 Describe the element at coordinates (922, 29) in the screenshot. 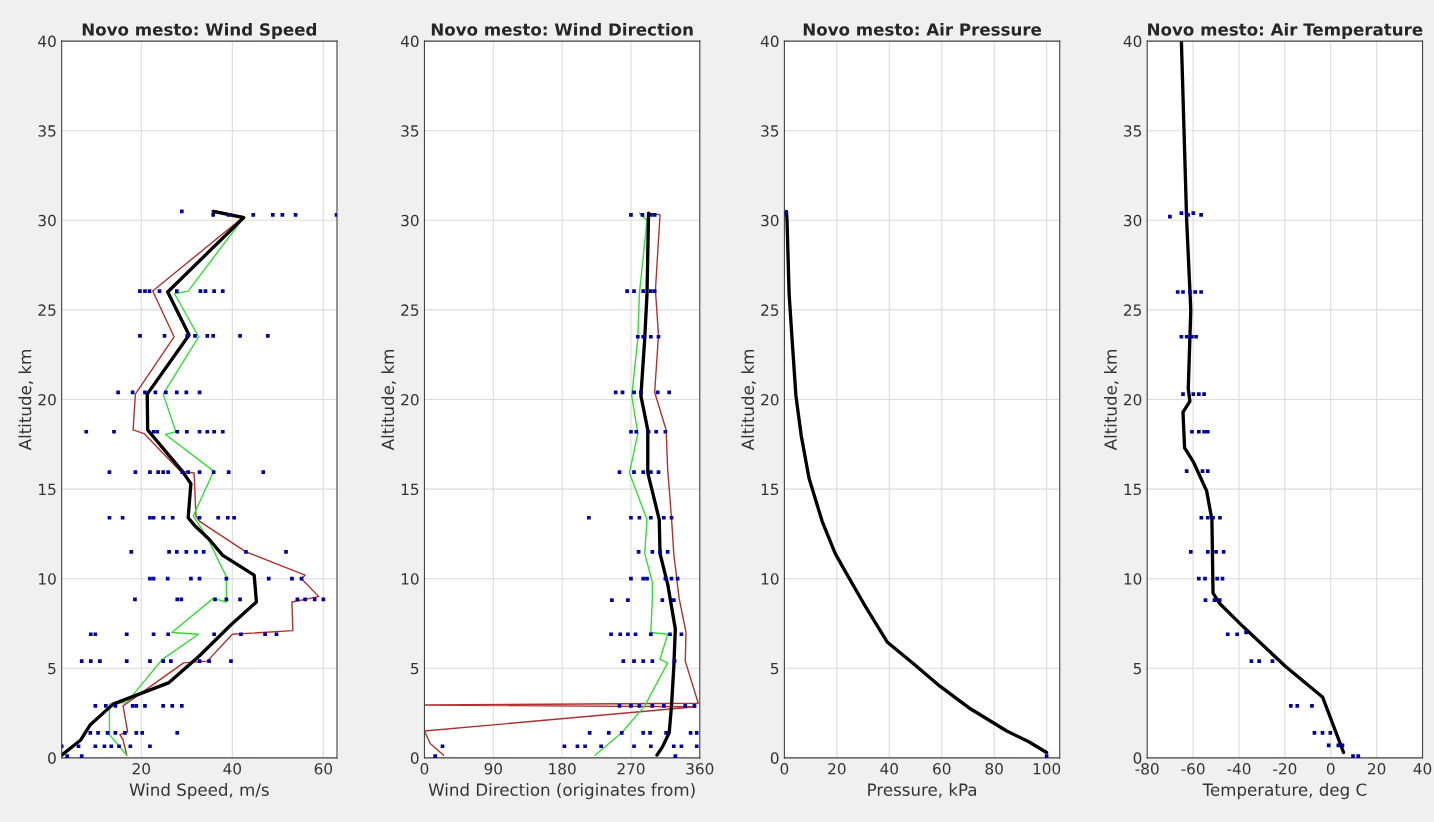

I see `chart-title: Novo mesto: Air Pressure` at that location.